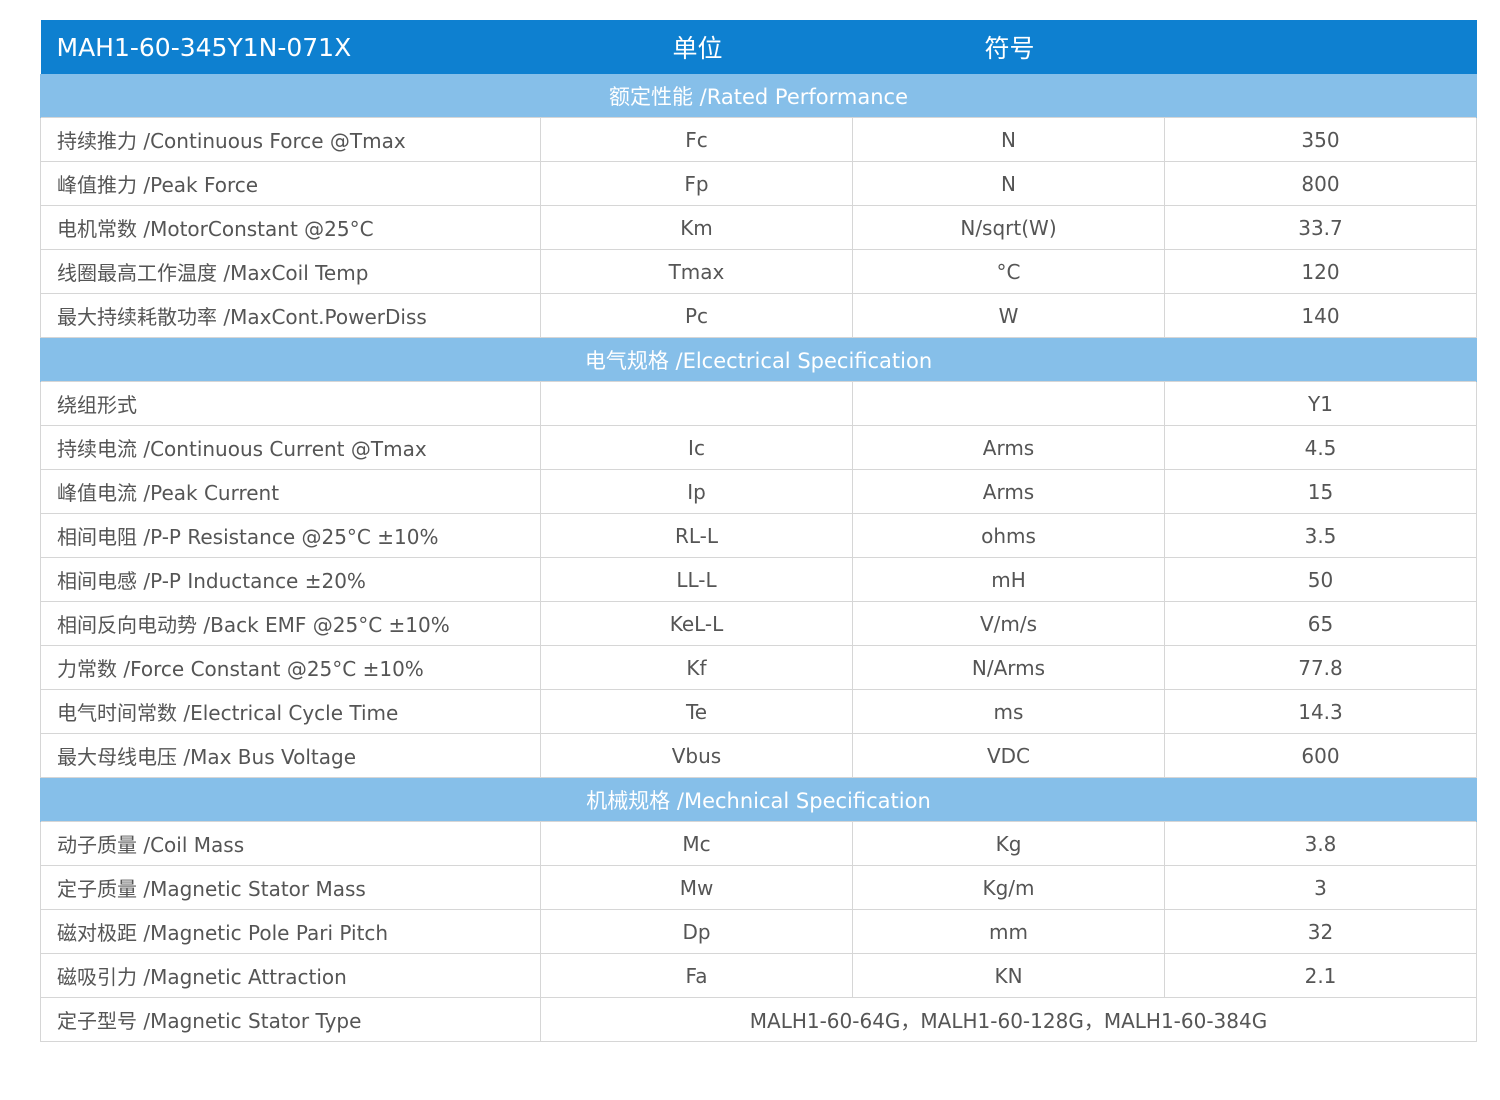 The height and width of the screenshot is (1100, 1500). I want to click on section-title: 电气规格 /Elcectrical Specification, so click(758, 359).